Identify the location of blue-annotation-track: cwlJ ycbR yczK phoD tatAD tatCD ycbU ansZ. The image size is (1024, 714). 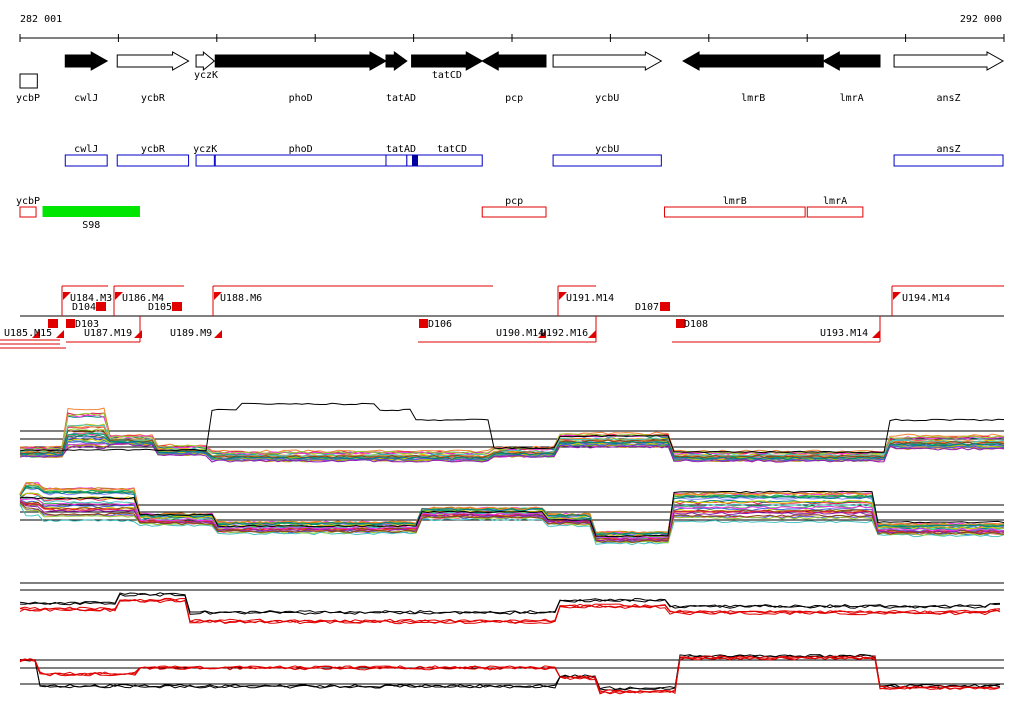
(534, 155).